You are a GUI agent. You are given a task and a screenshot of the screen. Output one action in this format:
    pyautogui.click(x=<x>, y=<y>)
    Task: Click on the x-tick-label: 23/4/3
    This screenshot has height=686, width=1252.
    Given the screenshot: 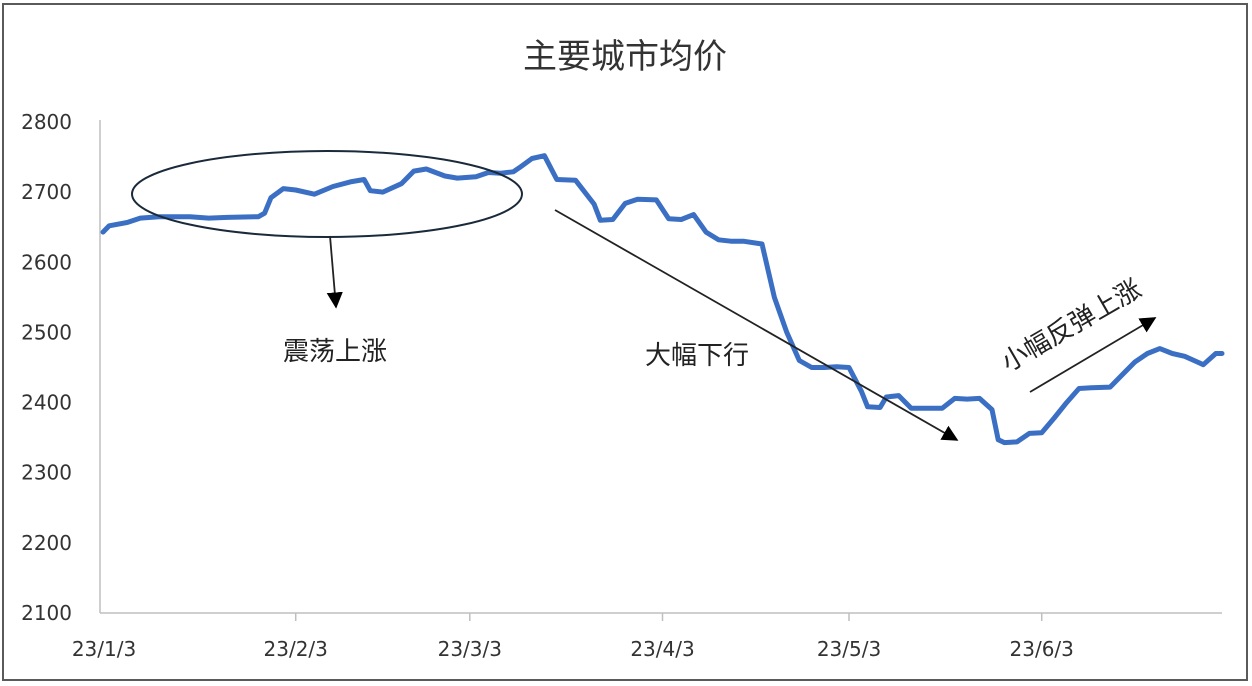 What is the action you would take?
    pyautogui.click(x=662, y=649)
    